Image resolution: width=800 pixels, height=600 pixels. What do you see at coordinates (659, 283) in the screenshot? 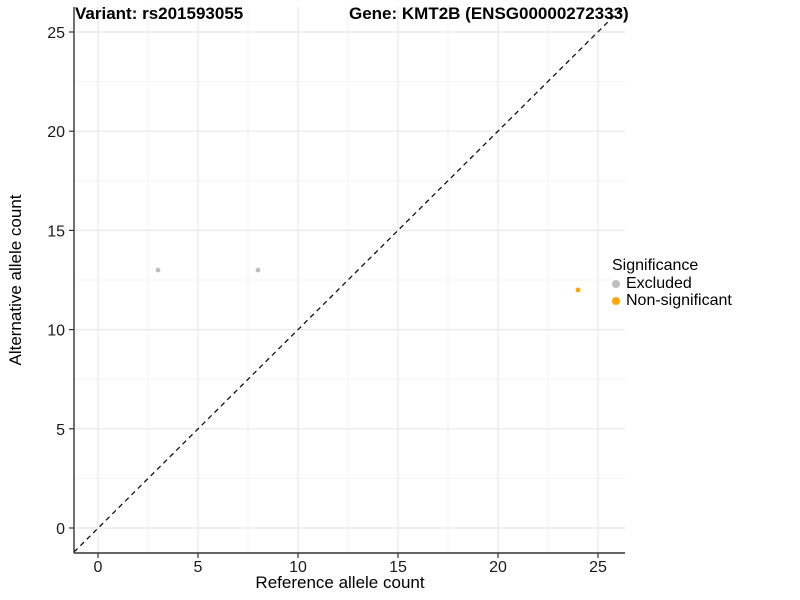
I see `legend-label: Excluded` at bounding box center [659, 283].